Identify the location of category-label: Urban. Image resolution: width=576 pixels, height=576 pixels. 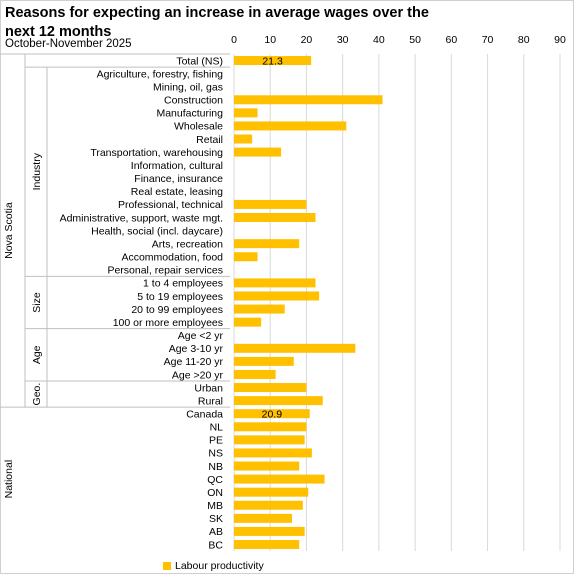
(208, 388).